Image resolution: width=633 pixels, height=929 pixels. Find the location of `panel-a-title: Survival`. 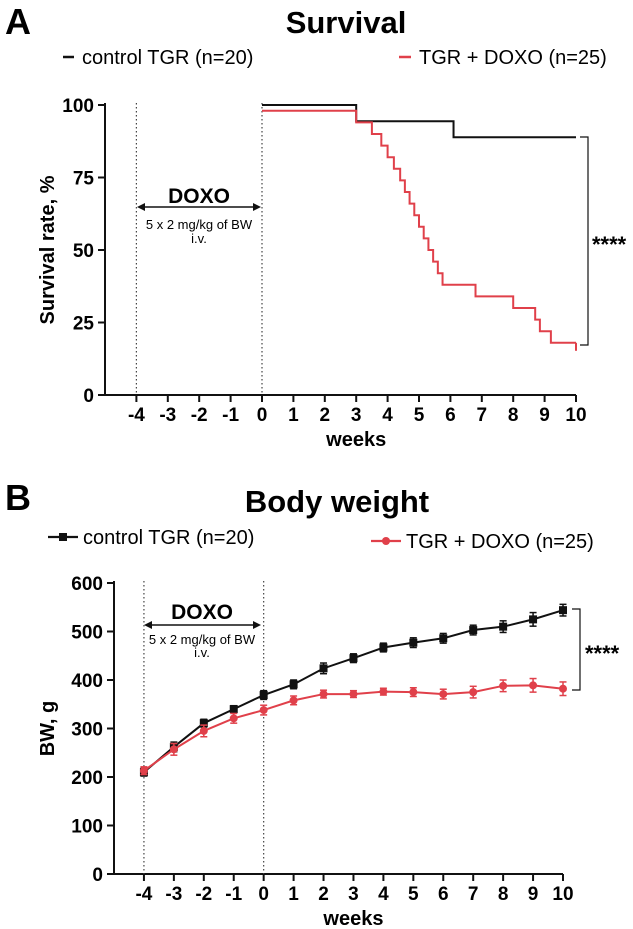

panel-a-title: Survival is located at coordinates (346, 22).